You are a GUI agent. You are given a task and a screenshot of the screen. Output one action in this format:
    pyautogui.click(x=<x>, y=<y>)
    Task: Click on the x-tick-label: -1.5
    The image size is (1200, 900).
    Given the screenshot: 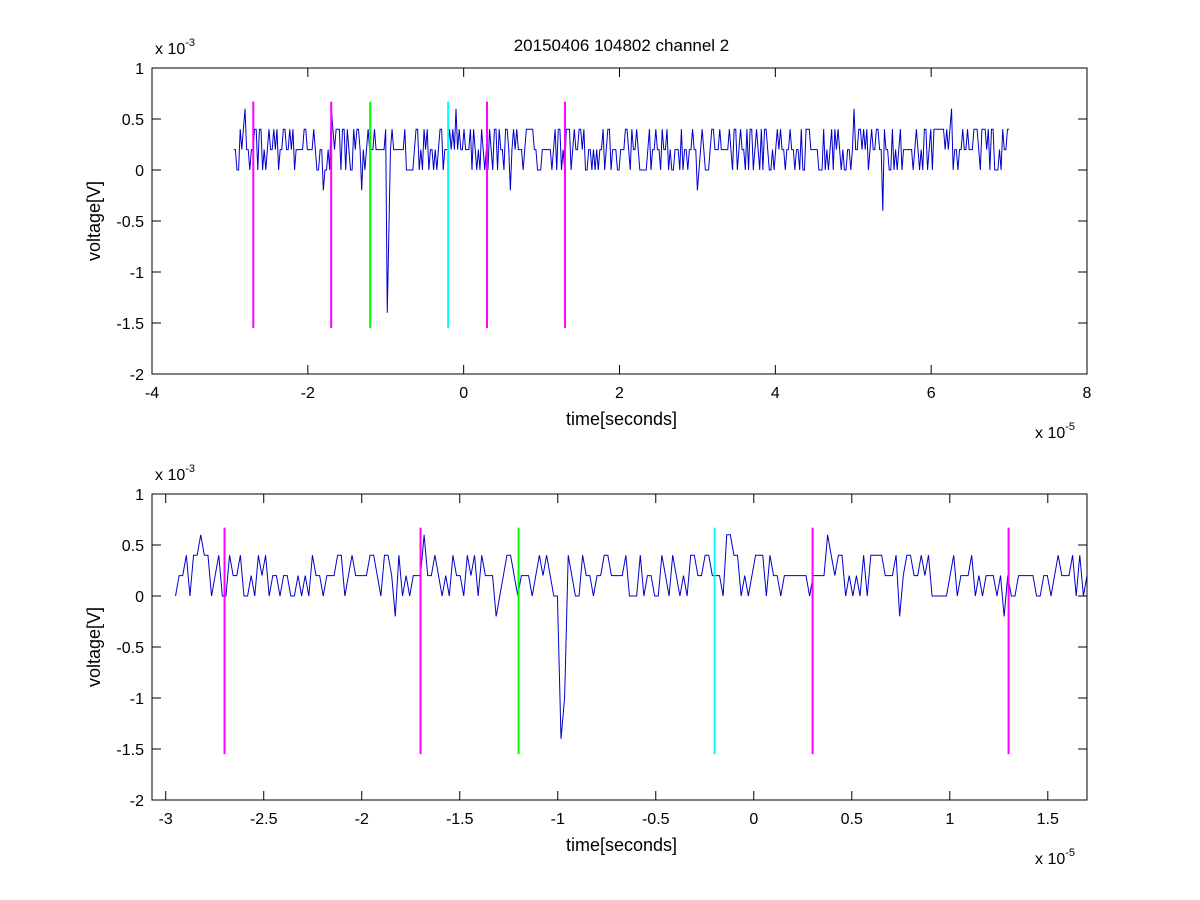 What is the action you would take?
    pyautogui.click(x=460, y=819)
    